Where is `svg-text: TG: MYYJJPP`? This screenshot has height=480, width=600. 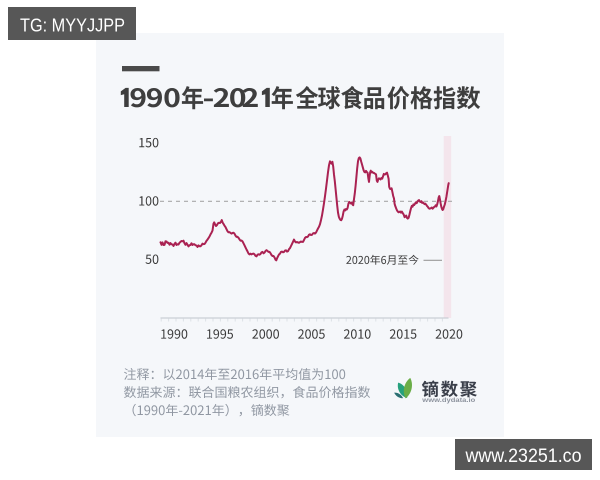
svg-text: TG: MYYJJPP is located at coordinates (72, 25).